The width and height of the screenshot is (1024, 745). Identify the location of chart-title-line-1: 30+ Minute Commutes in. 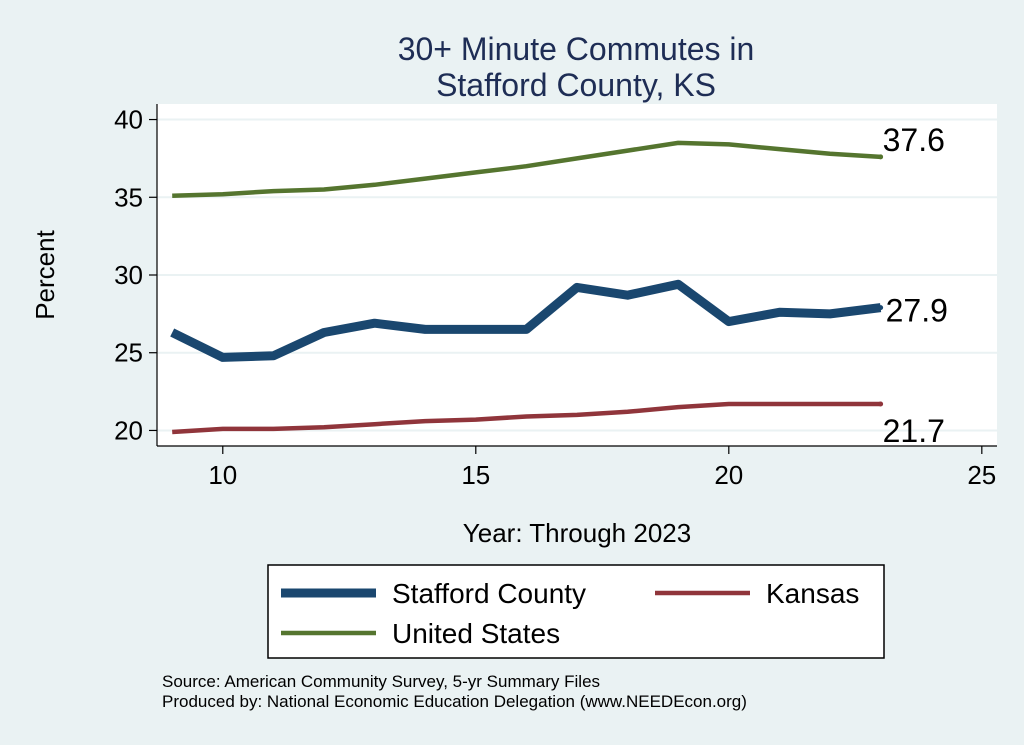
(576, 49).